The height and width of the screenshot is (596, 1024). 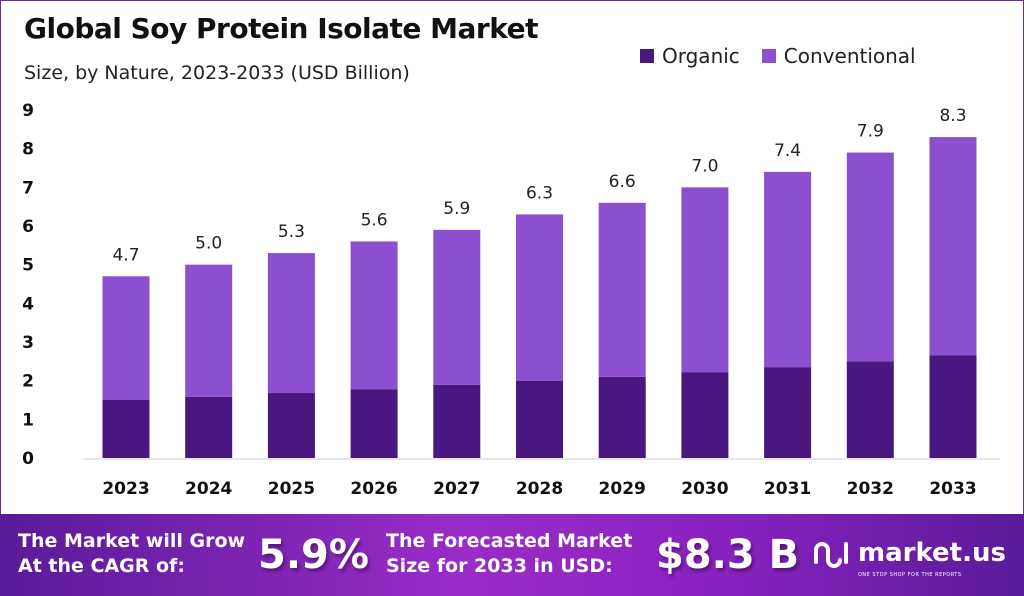 I want to click on market-us-logo-icon, so click(x=831, y=555).